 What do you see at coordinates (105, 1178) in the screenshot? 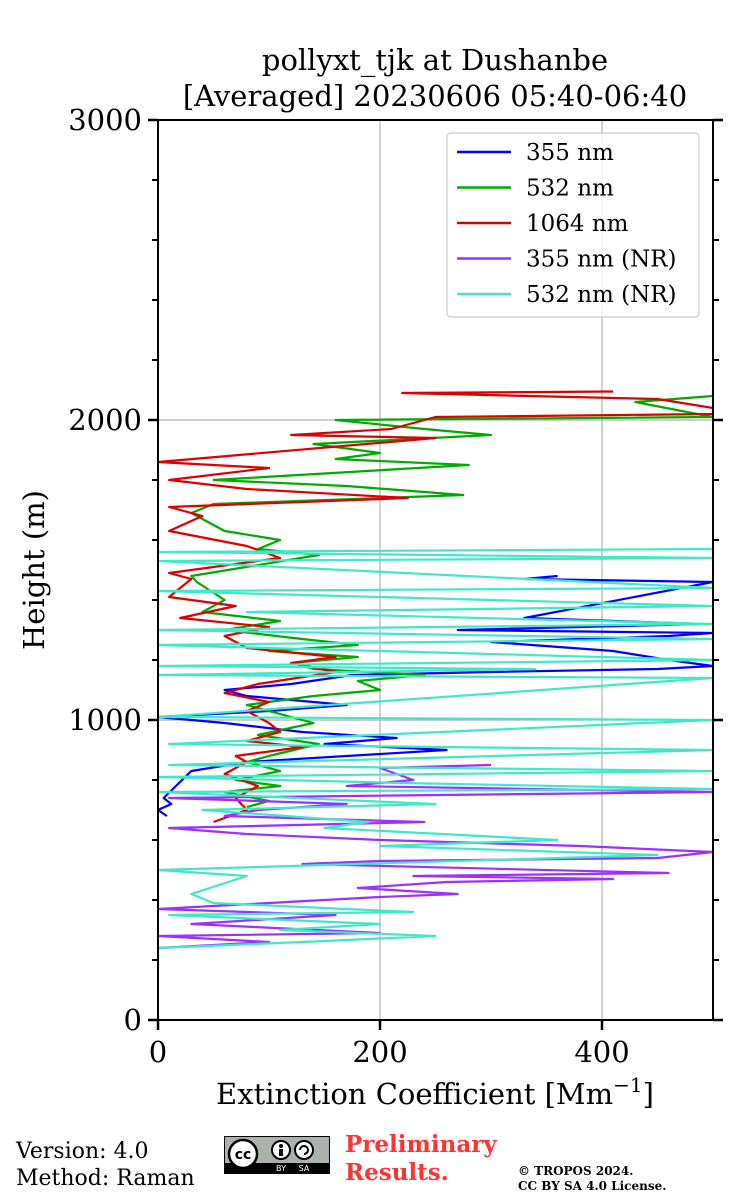
I see `method-text: Method: Raman` at bounding box center [105, 1178].